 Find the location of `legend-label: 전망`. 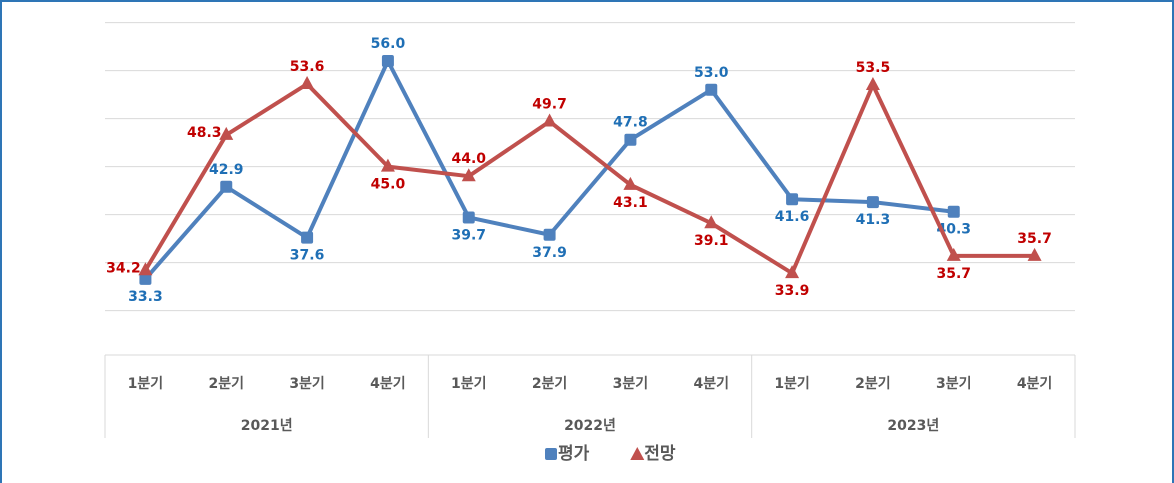

legend-label: 전망 is located at coordinates (660, 454).